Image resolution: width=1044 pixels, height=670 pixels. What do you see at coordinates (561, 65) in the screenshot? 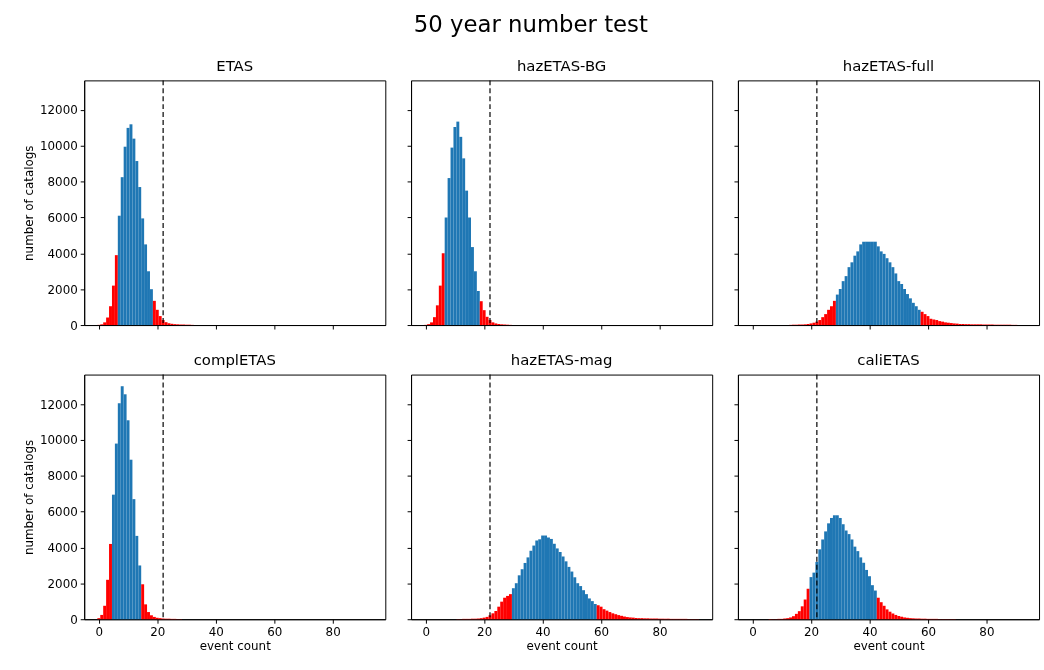
I see `chart-title: hazETAS-BG` at bounding box center [561, 65].